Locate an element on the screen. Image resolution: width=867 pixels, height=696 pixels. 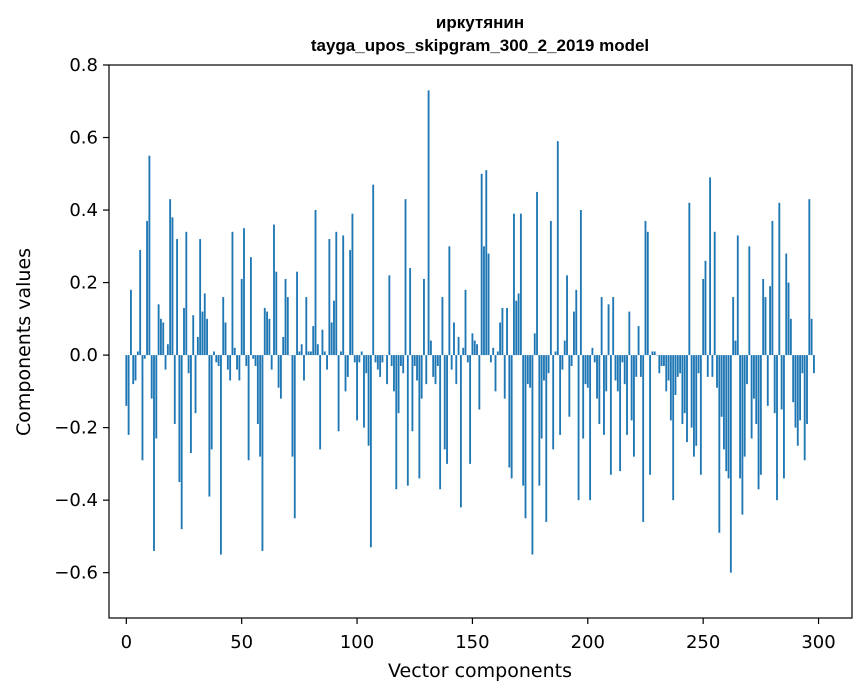
x-tick-label: 200 is located at coordinates (588, 642).